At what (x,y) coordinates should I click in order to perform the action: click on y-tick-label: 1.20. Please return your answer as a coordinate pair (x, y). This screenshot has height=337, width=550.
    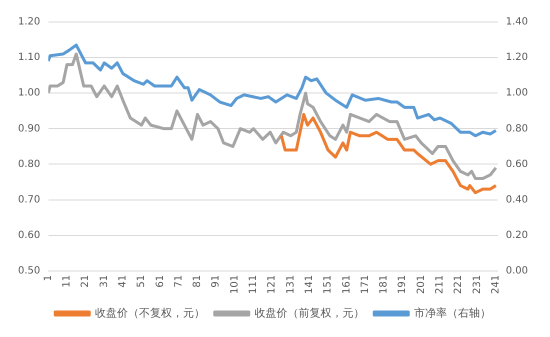
    Looking at the image, I should click on (29, 22).